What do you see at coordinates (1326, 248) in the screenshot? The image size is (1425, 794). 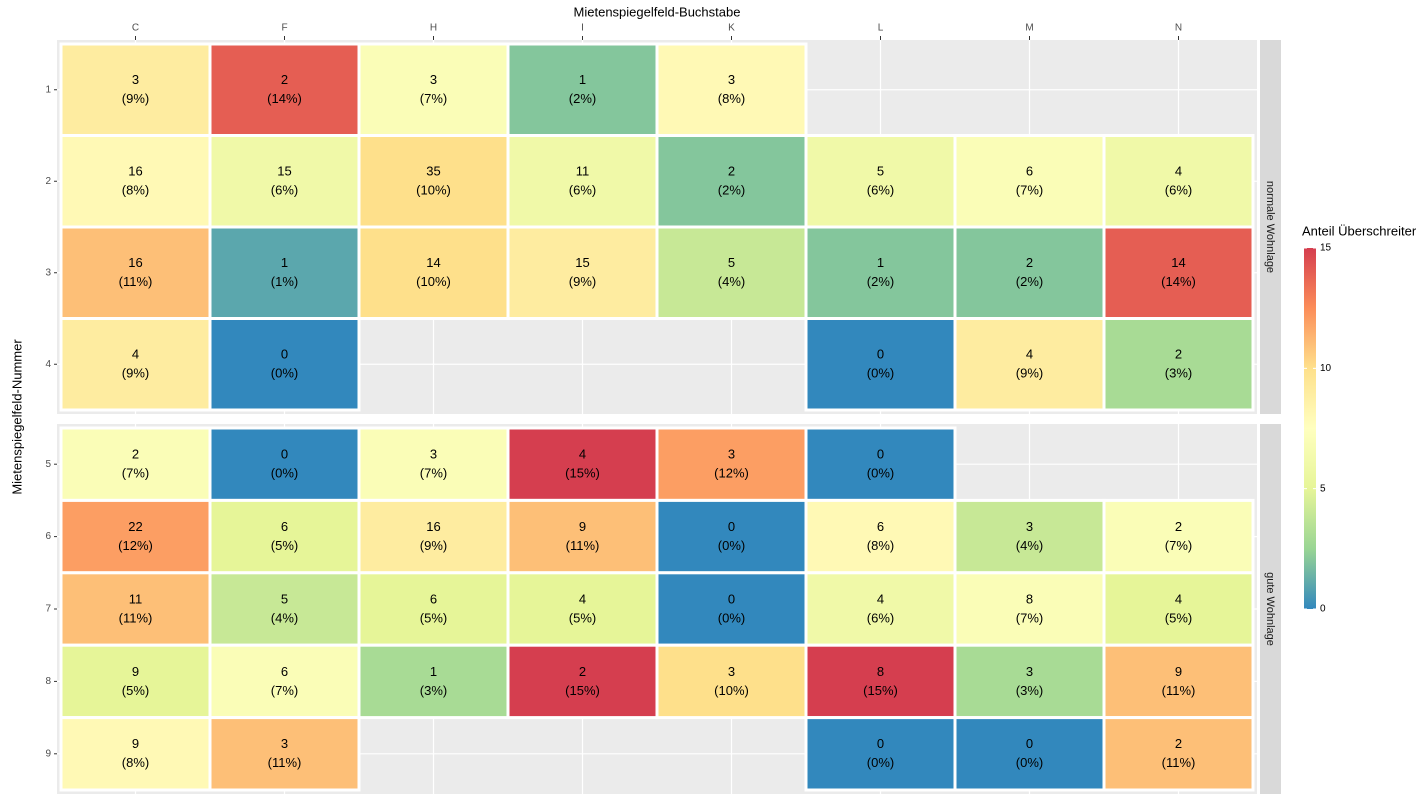 I see `colorbar-tick-label: 15` at bounding box center [1326, 248].